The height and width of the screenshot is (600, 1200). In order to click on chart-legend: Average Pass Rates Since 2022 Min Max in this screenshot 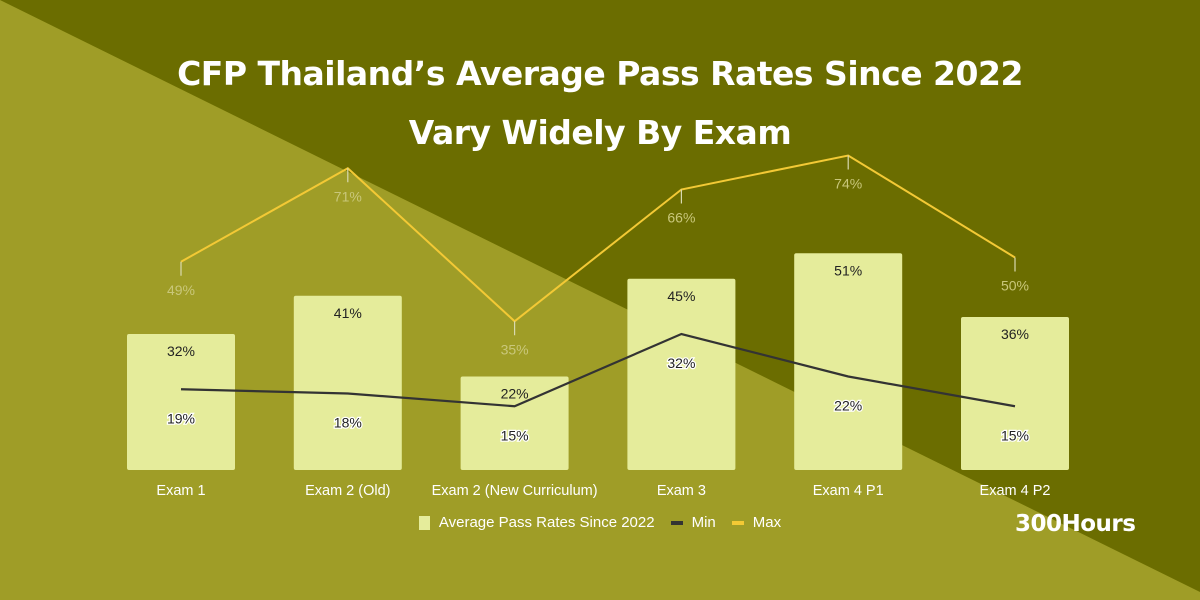, I will do `click(600, 522)`.